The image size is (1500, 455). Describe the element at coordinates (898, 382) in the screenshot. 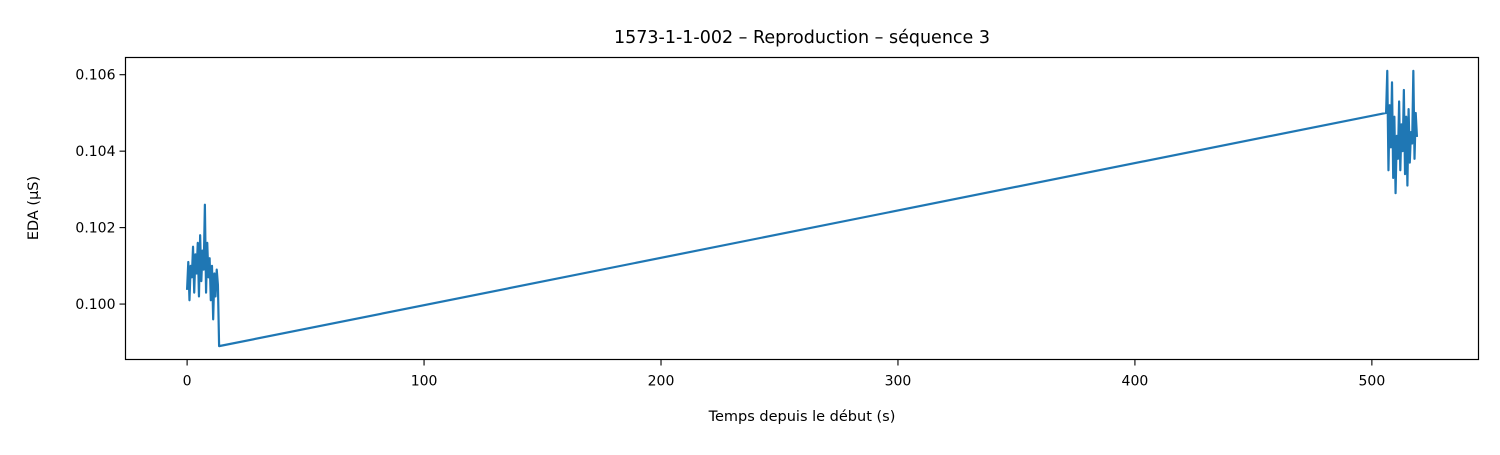

I see `x-tick-label: 300` at that location.